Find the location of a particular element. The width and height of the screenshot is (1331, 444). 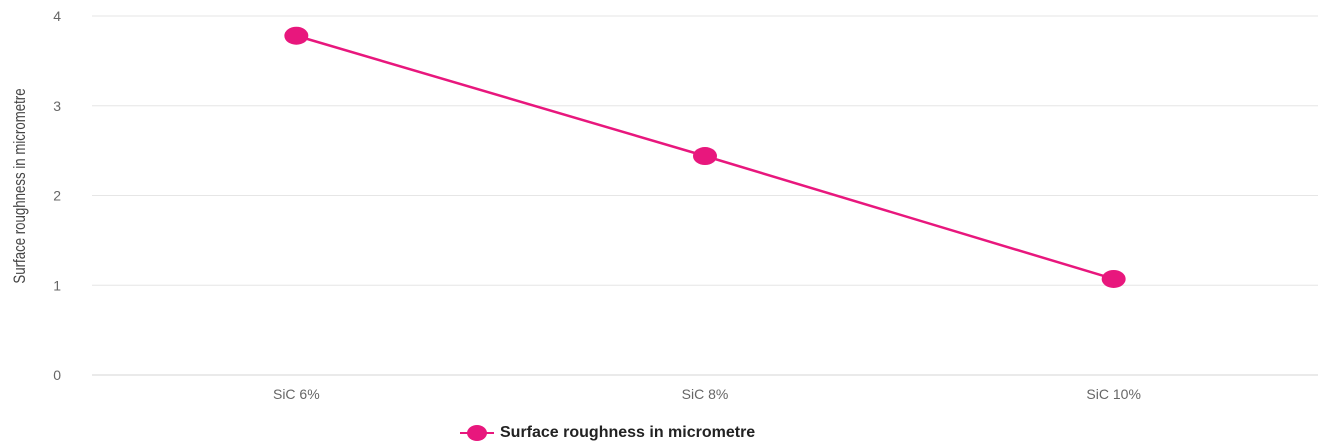

y-tick-label: 2 is located at coordinates (57, 196).